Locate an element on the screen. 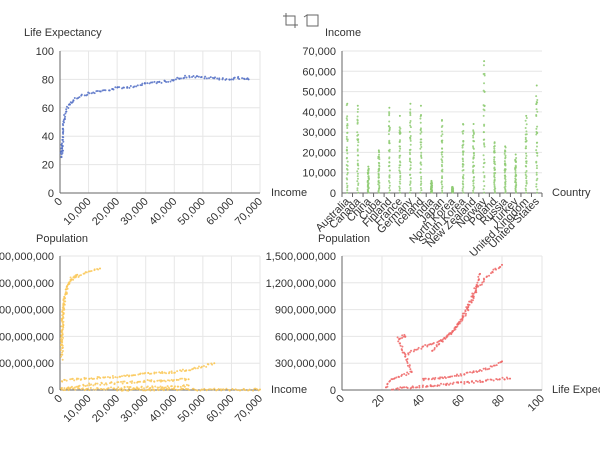 The width and height of the screenshot is (600, 450). y-tick-label: 40 is located at coordinates (48, 137).